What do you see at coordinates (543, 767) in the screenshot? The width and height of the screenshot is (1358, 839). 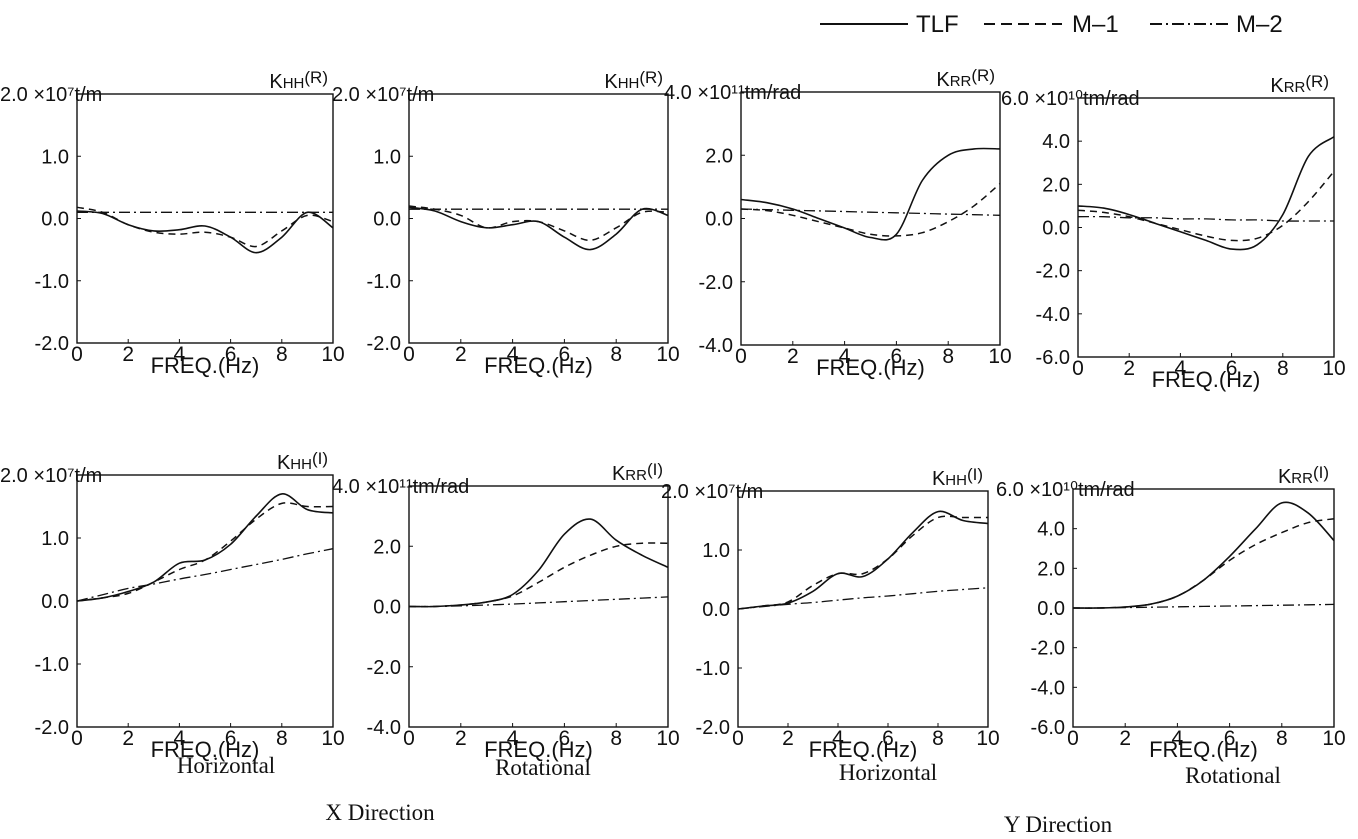 I see `caption-rotational-x: Rotational` at bounding box center [543, 767].